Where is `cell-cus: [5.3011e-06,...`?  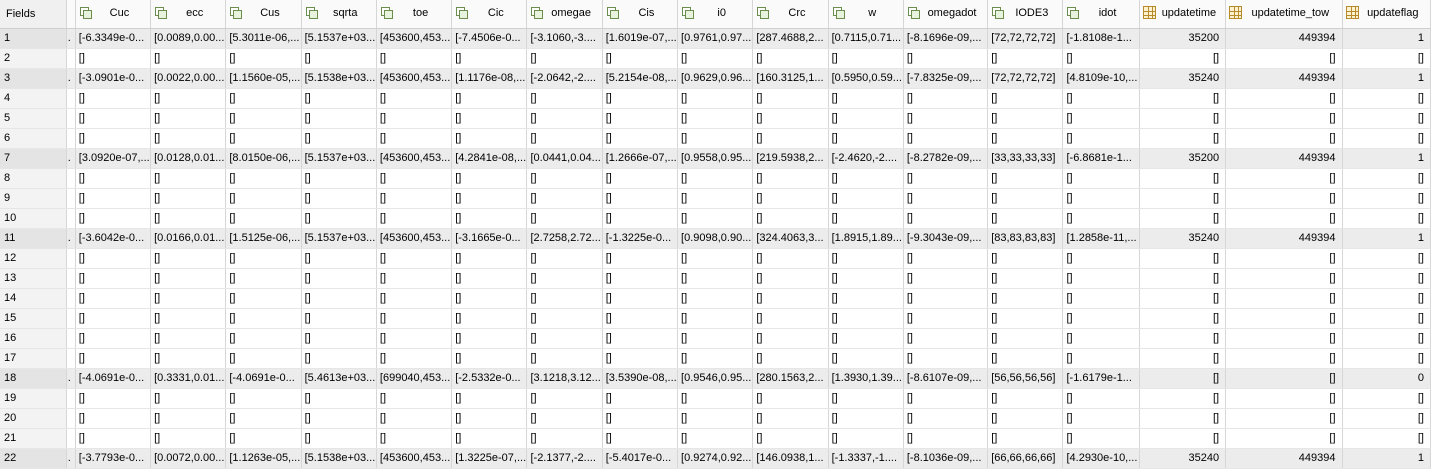
cell-cus: [5.3011e-06,... is located at coordinates (263, 38).